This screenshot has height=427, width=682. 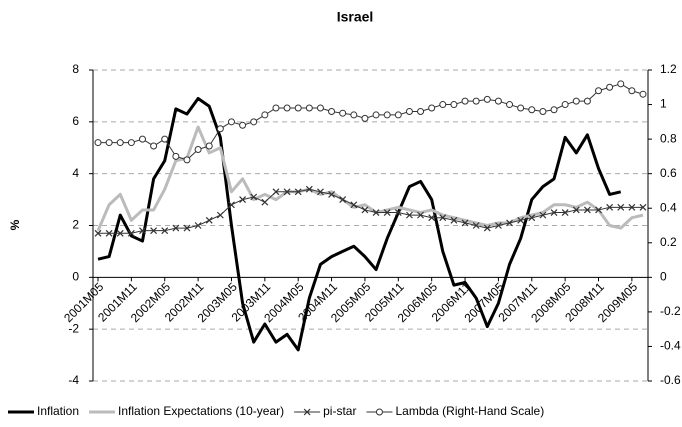 I want to click on y-tick-label: 6, so click(x=75, y=121).